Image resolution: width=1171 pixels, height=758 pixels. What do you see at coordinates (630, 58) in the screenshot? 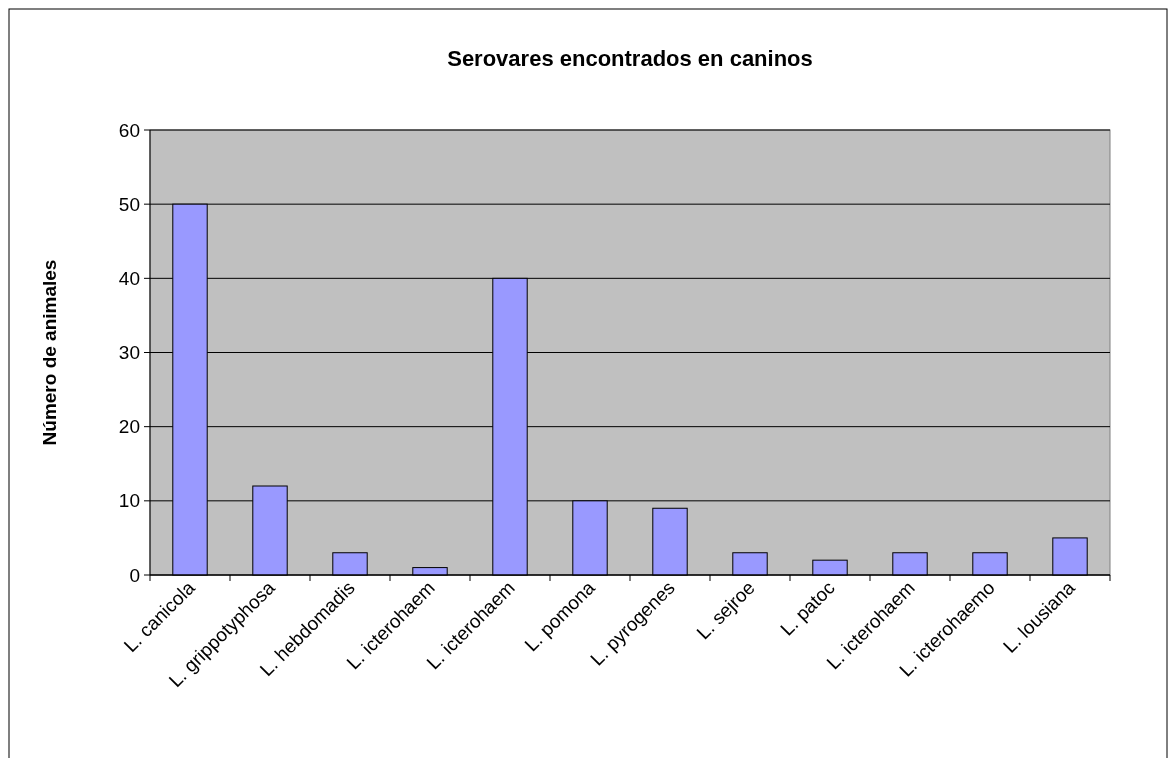
I see `chart-title: Serovares encontrados en caninos` at bounding box center [630, 58].